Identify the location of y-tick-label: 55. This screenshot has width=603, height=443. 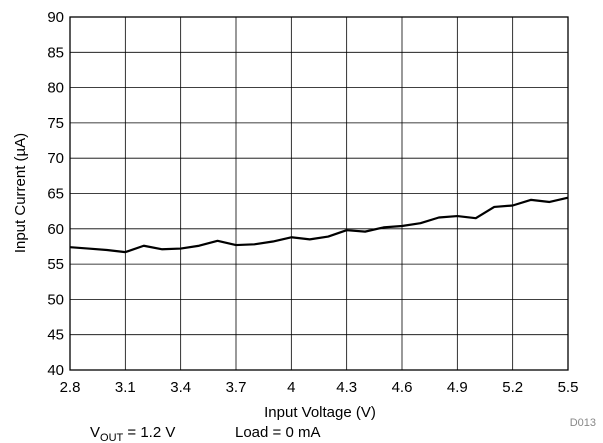
(55, 264).